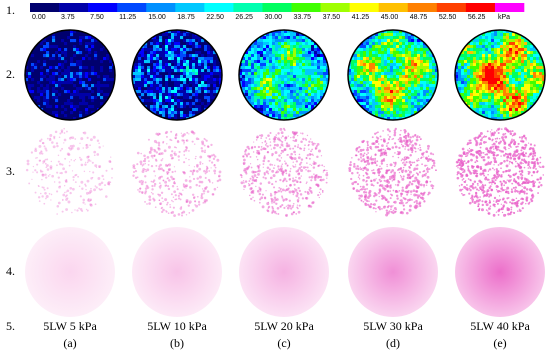  Describe the element at coordinates (10, 326) in the screenshot. I see `row-label: 5.` at that location.